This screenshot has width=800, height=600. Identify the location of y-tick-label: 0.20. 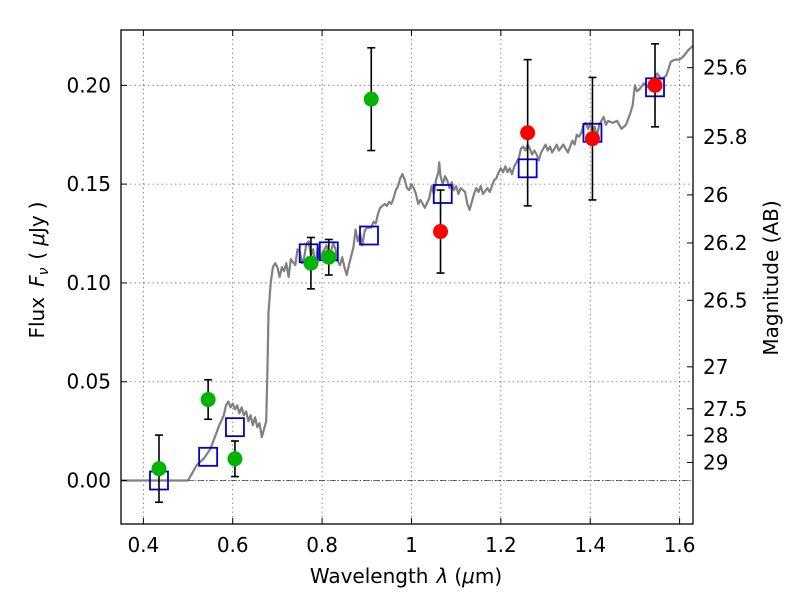
(88, 85).